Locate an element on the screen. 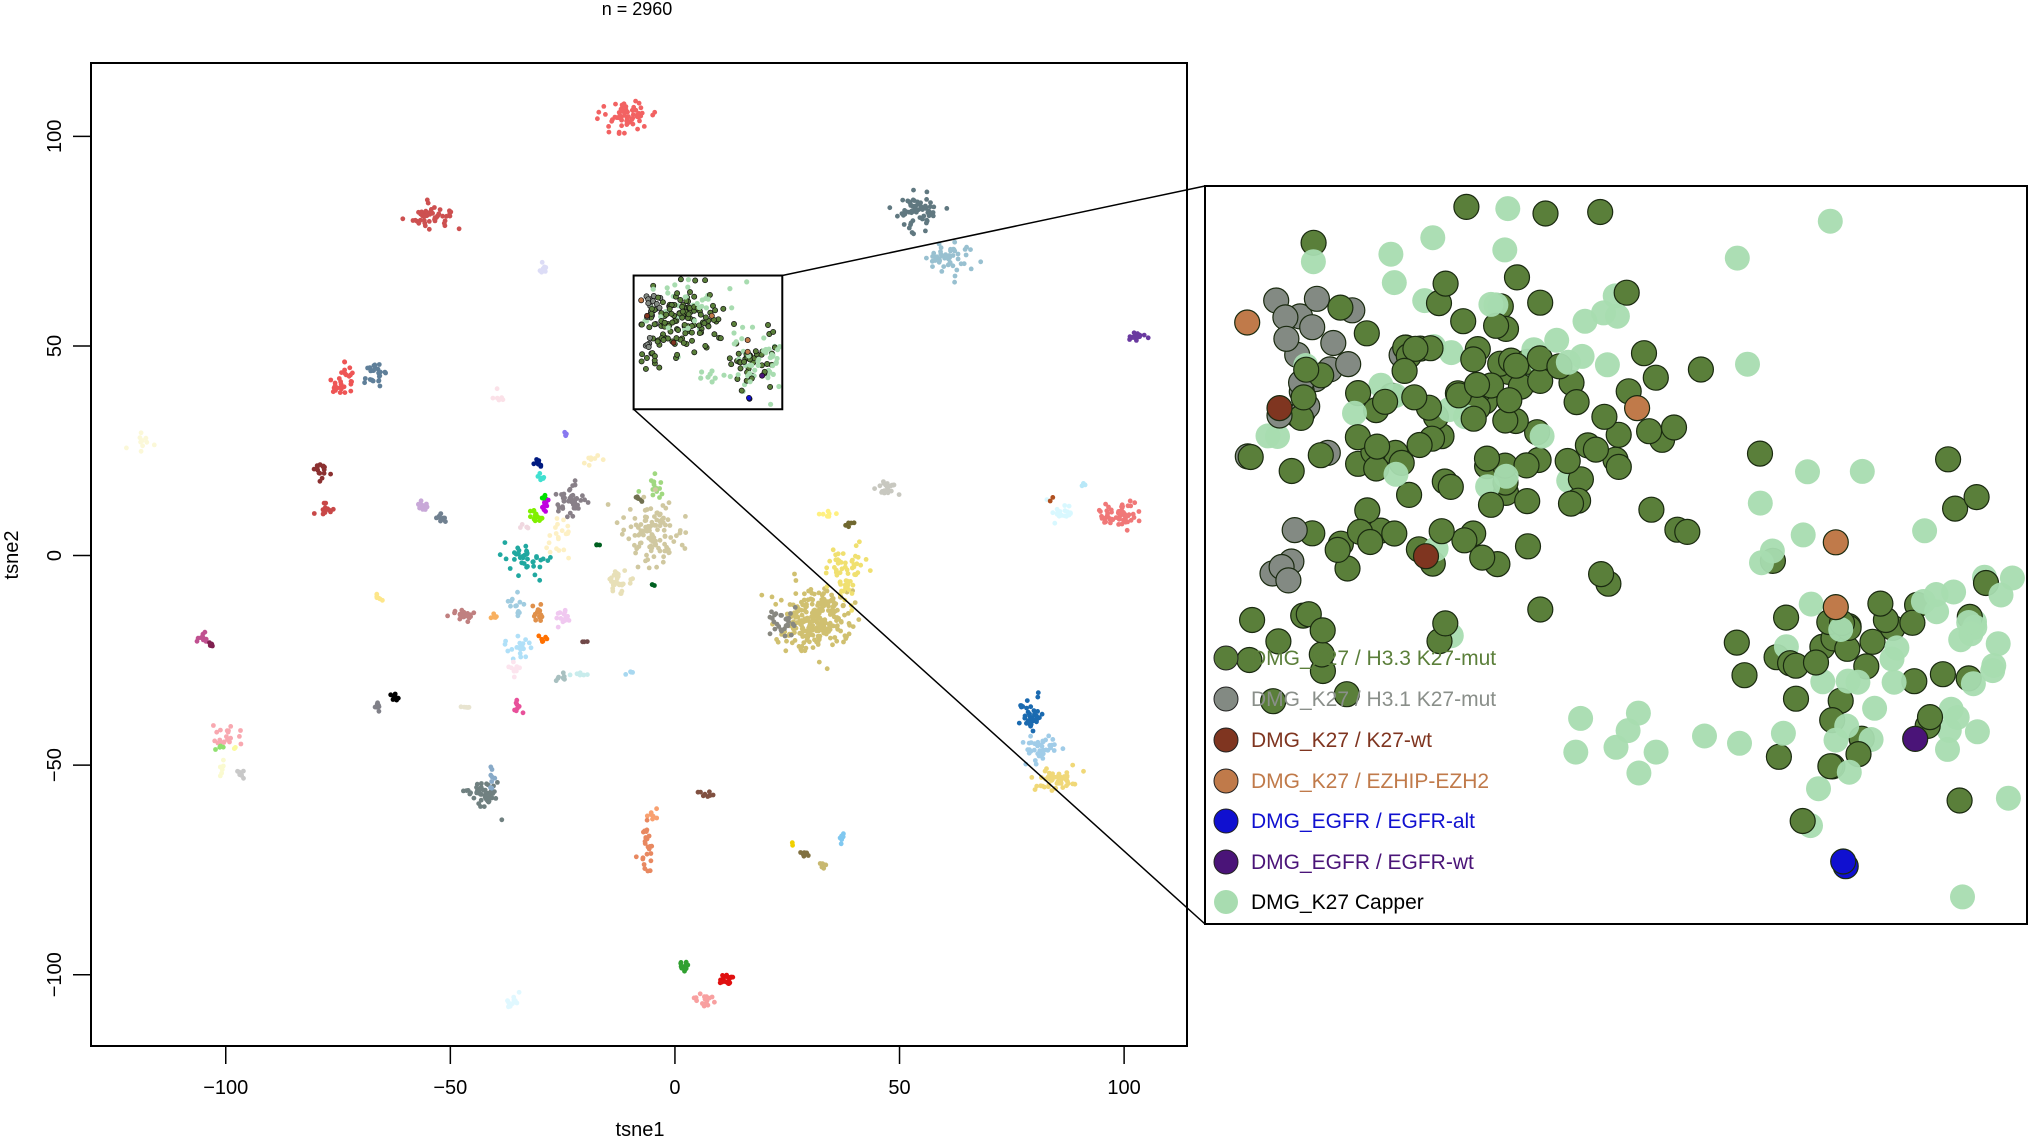  legend-swatch is located at coordinates (1226, 862).